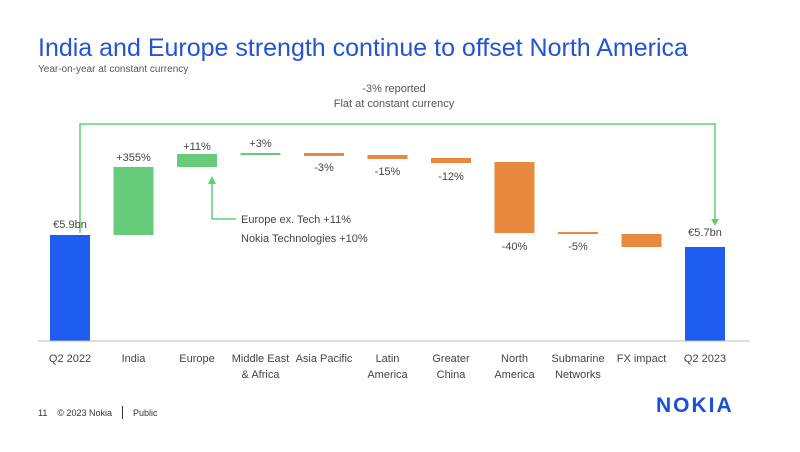 The image size is (800, 452). Describe the element at coordinates (705, 359) in the screenshot. I see `category-label: Q2 2023` at that location.